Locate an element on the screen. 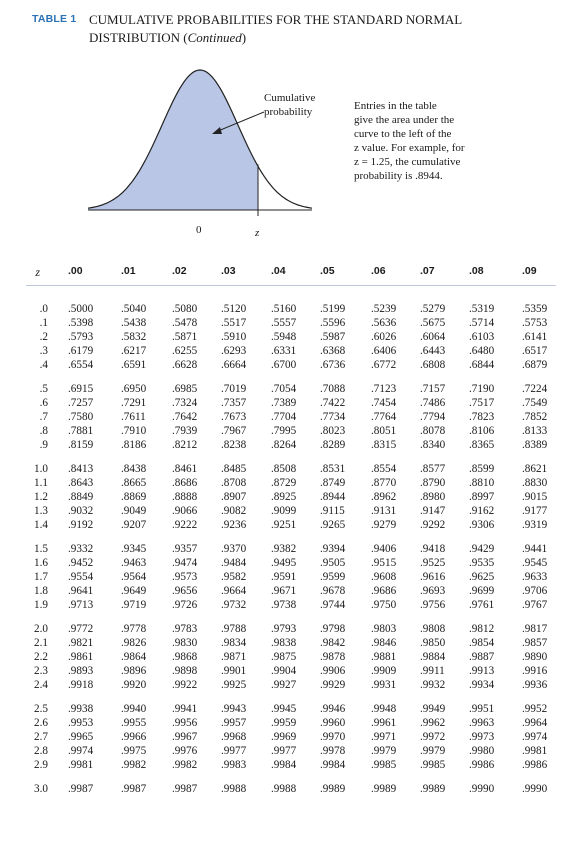 The width and height of the screenshot is (565, 860). probability-cell: .8106 is located at coordinates (482, 431).